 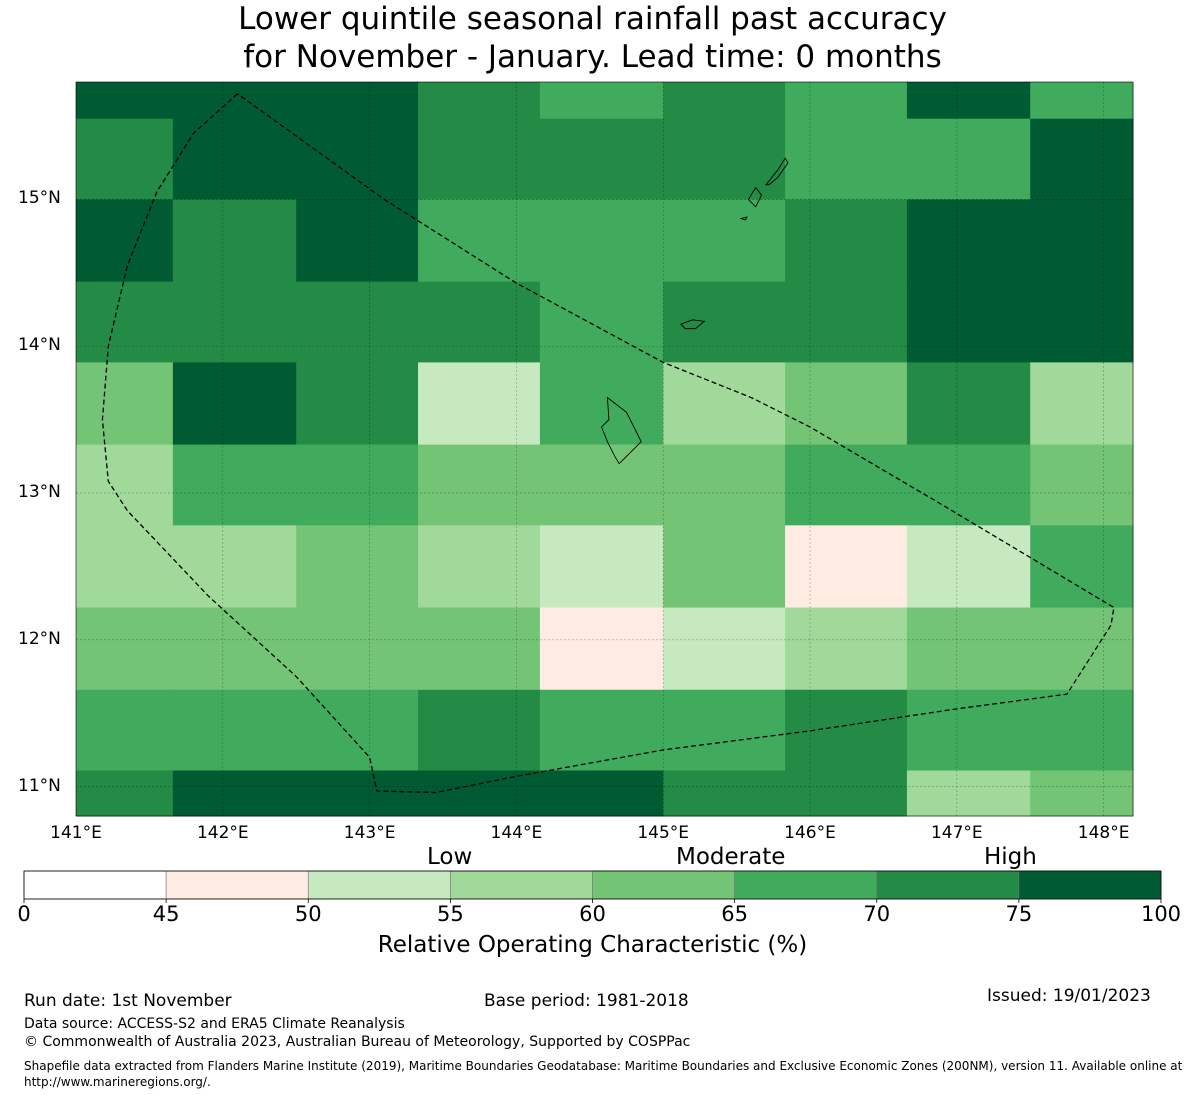 What do you see at coordinates (592, 945) in the screenshot?
I see `colorbar-title: Relative Operating Characteristic (%)` at bounding box center [592, 945].